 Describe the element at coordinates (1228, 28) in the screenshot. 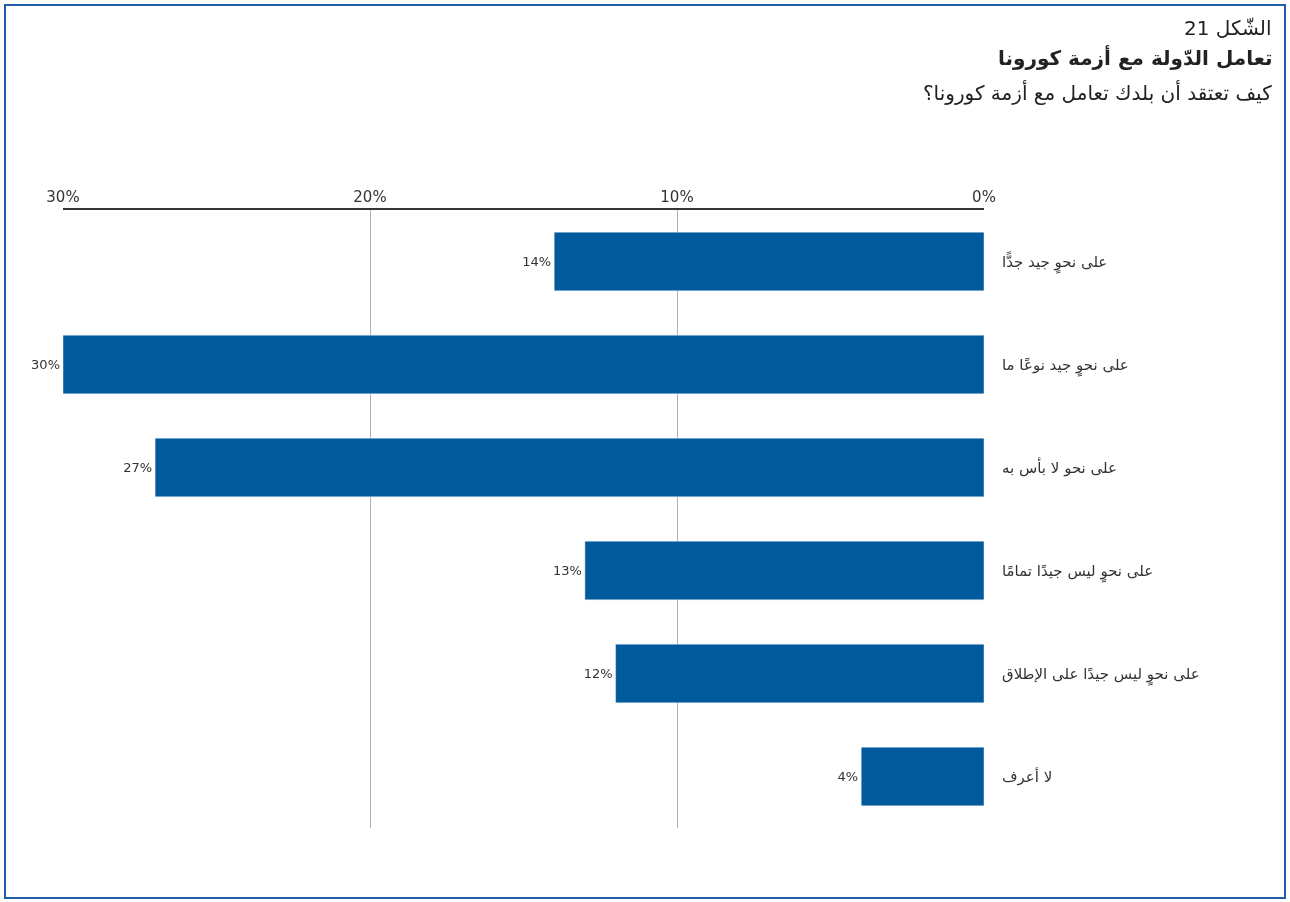

I see `text: الشّكل 21` at that location.